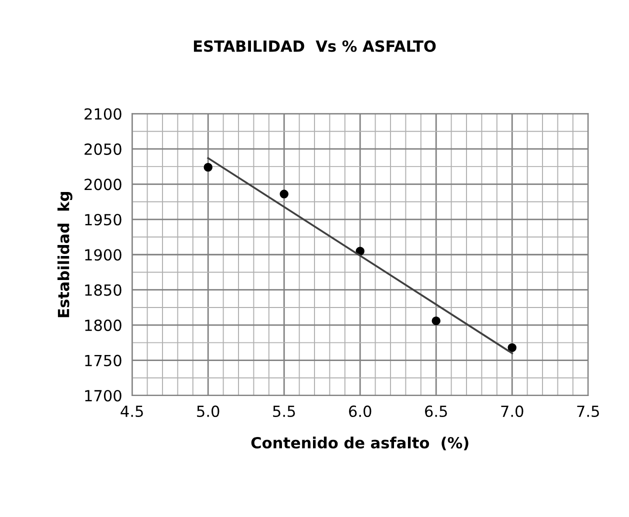  I want to click on y-tick-label: 1750, so click(103, 360).